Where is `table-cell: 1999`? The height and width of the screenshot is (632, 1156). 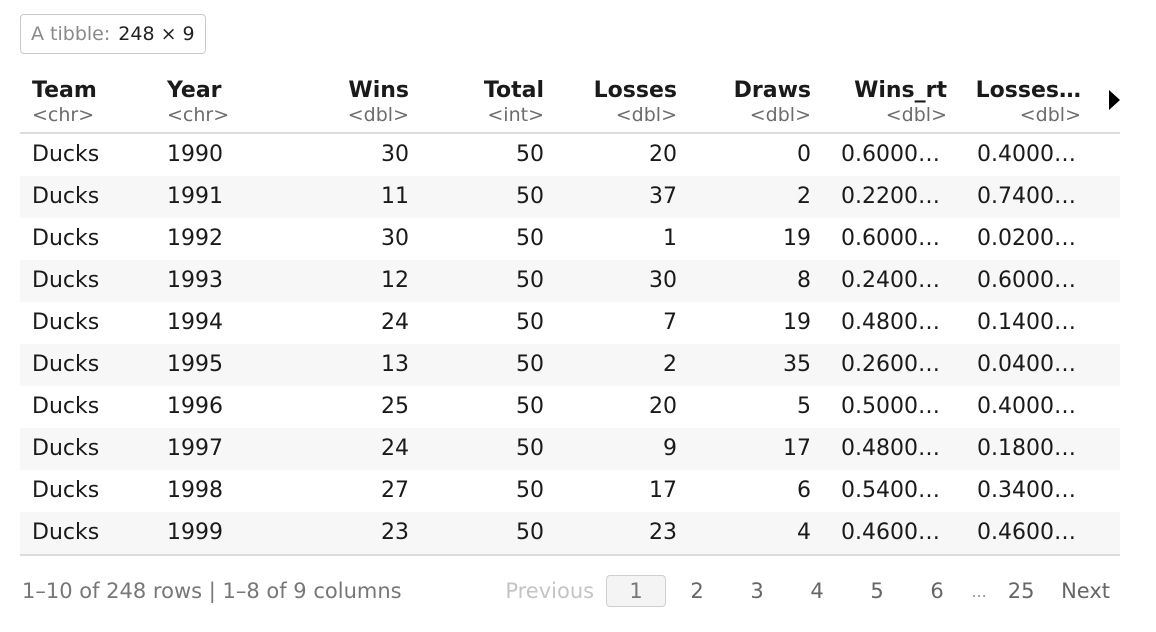
table-cell: 1999 is located at coordinates (195, 532).